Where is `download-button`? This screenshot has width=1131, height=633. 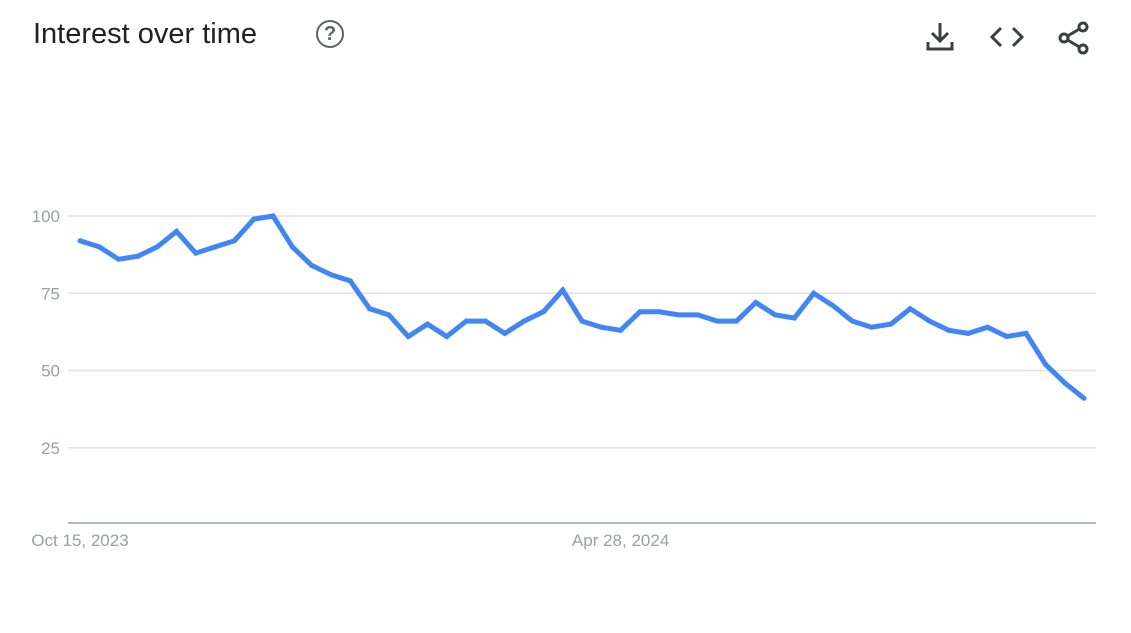
download-button is located at coordinates (940, 37).